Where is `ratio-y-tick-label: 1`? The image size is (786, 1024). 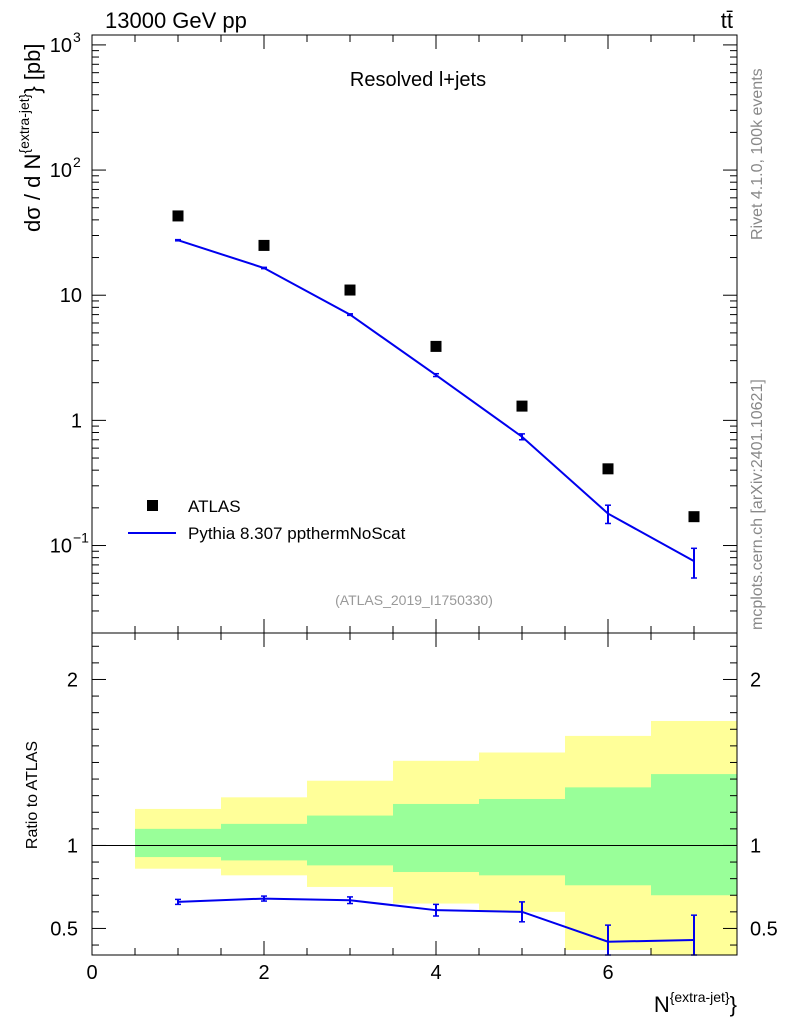 ratio-y-tick-label: 1 is located at coordinates (72, 846).